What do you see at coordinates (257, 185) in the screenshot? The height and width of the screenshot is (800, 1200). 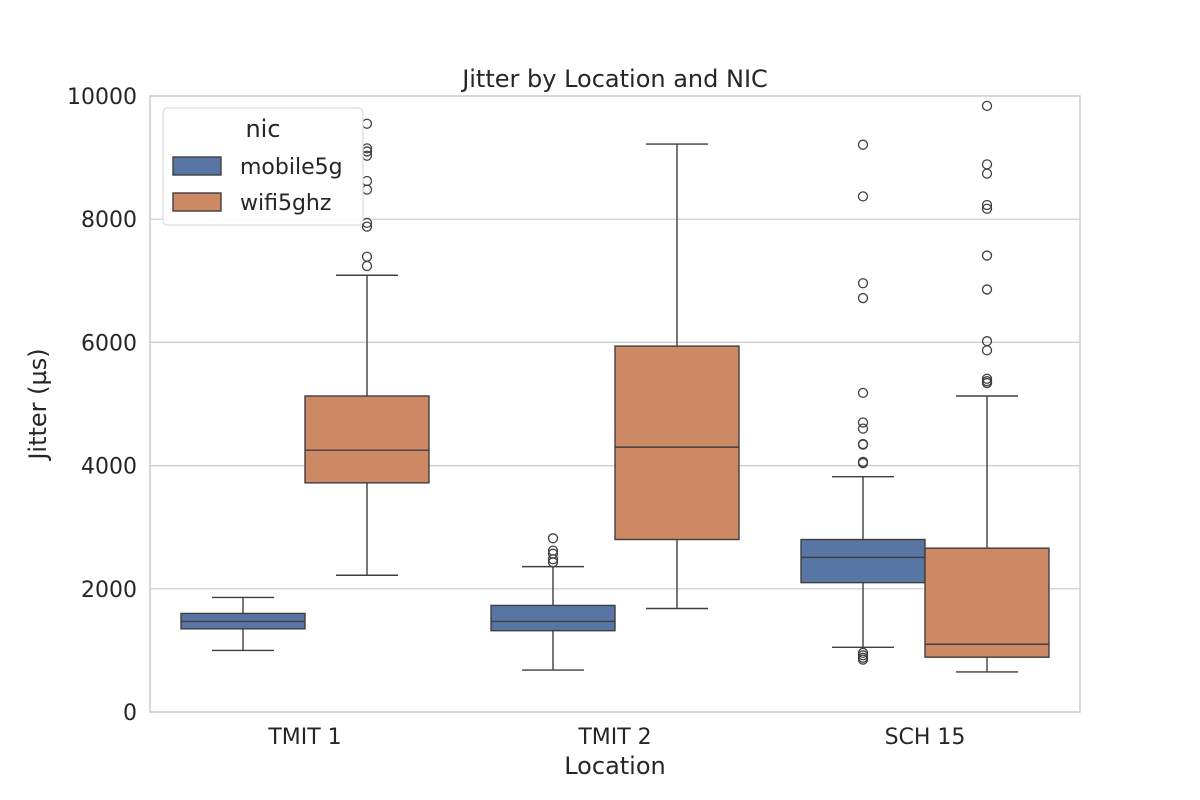 I see `legend-items: mobile5g wifi5ghz` at bounding box center [257, 185].